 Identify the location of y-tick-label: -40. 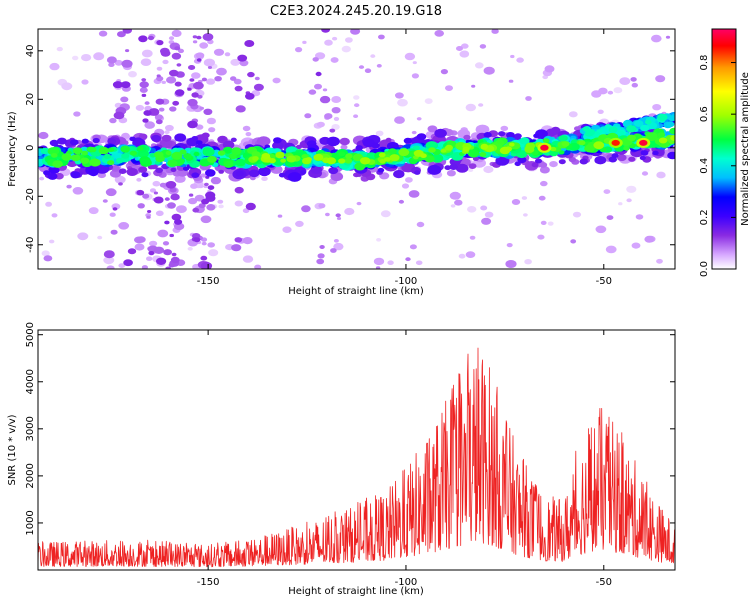
(30, 245).